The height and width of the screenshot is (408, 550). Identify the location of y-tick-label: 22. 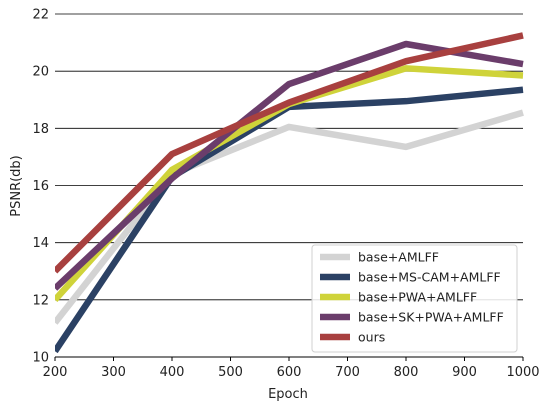
(40, 15).